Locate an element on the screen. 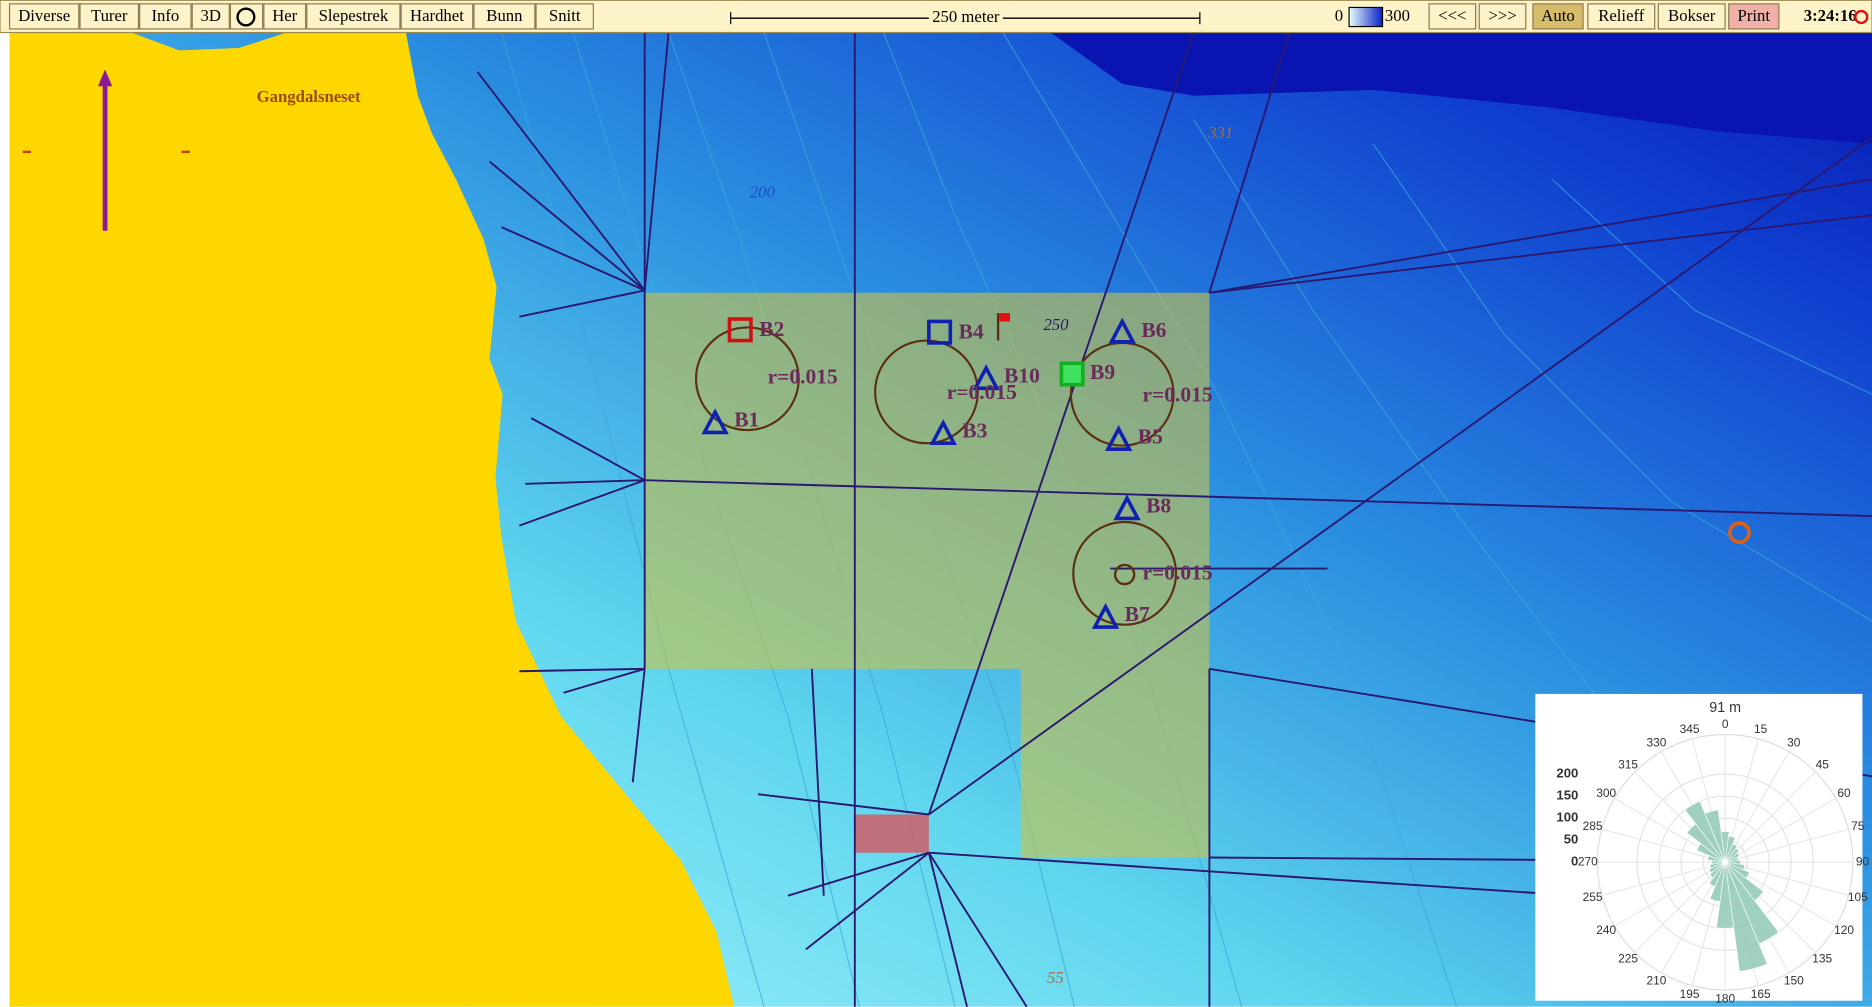  margin is located at coordinates (5, 519).